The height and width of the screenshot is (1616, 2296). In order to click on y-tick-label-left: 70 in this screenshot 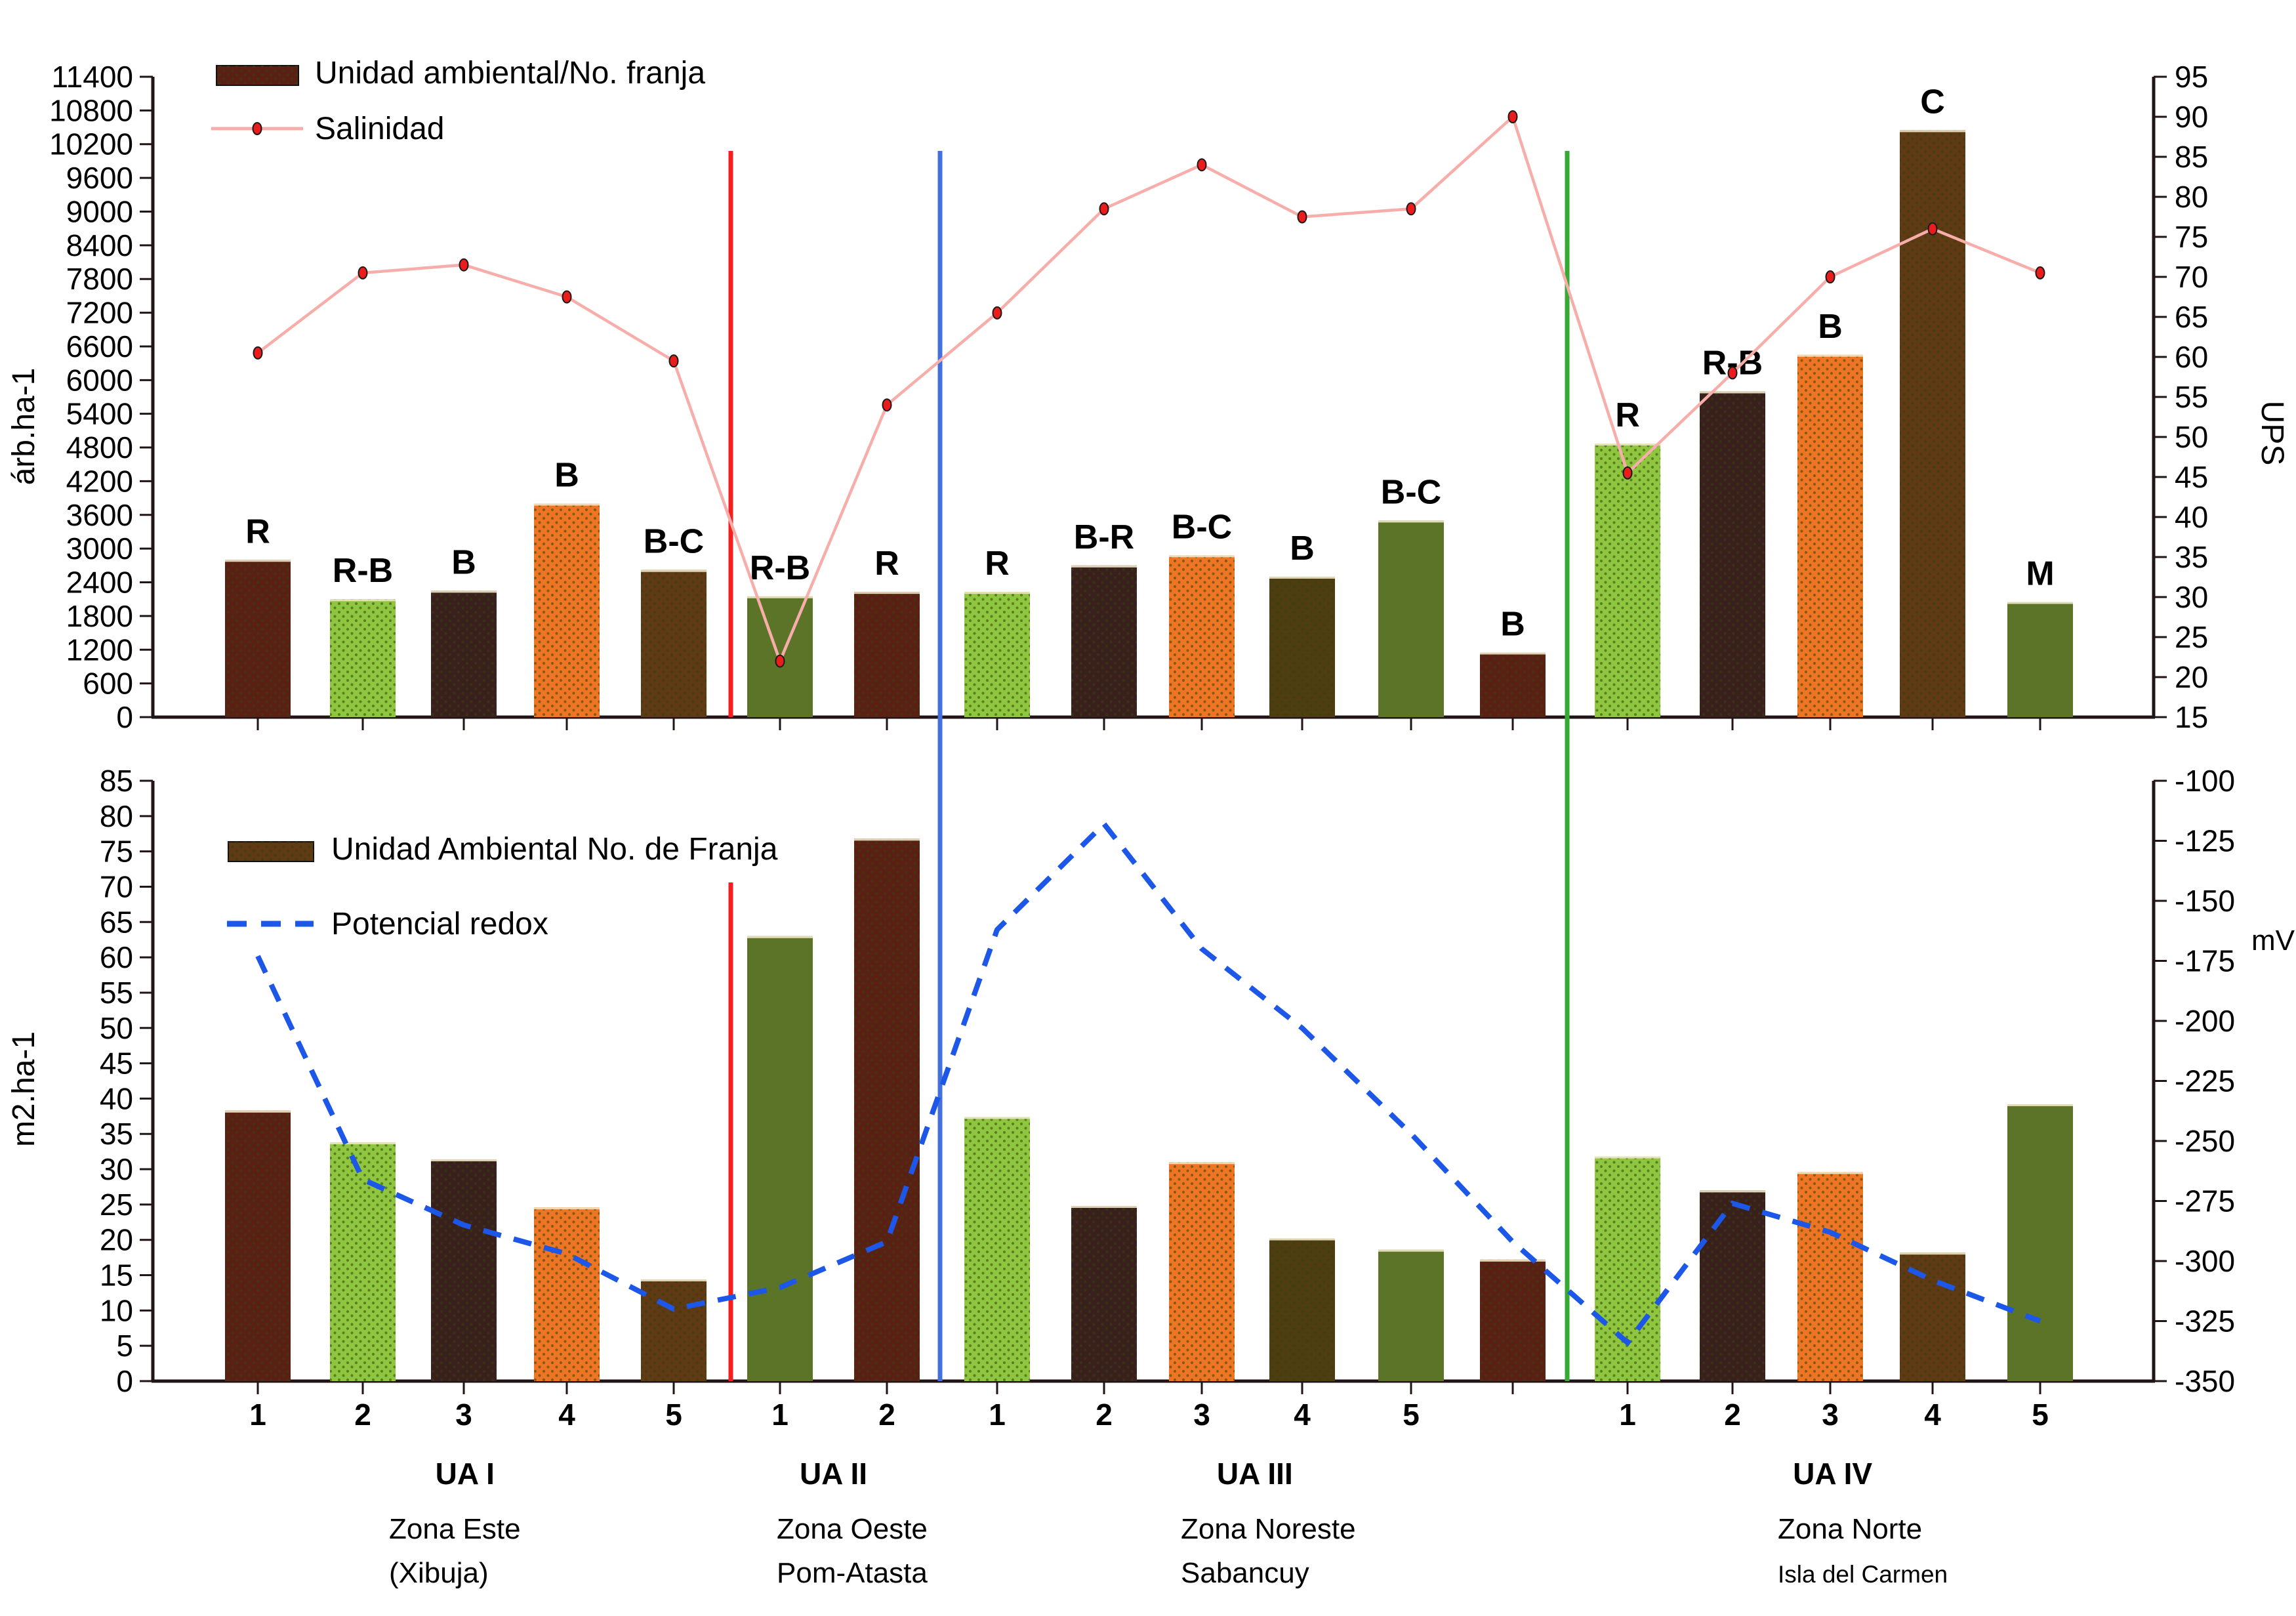, I will do `click(116, 886)`.